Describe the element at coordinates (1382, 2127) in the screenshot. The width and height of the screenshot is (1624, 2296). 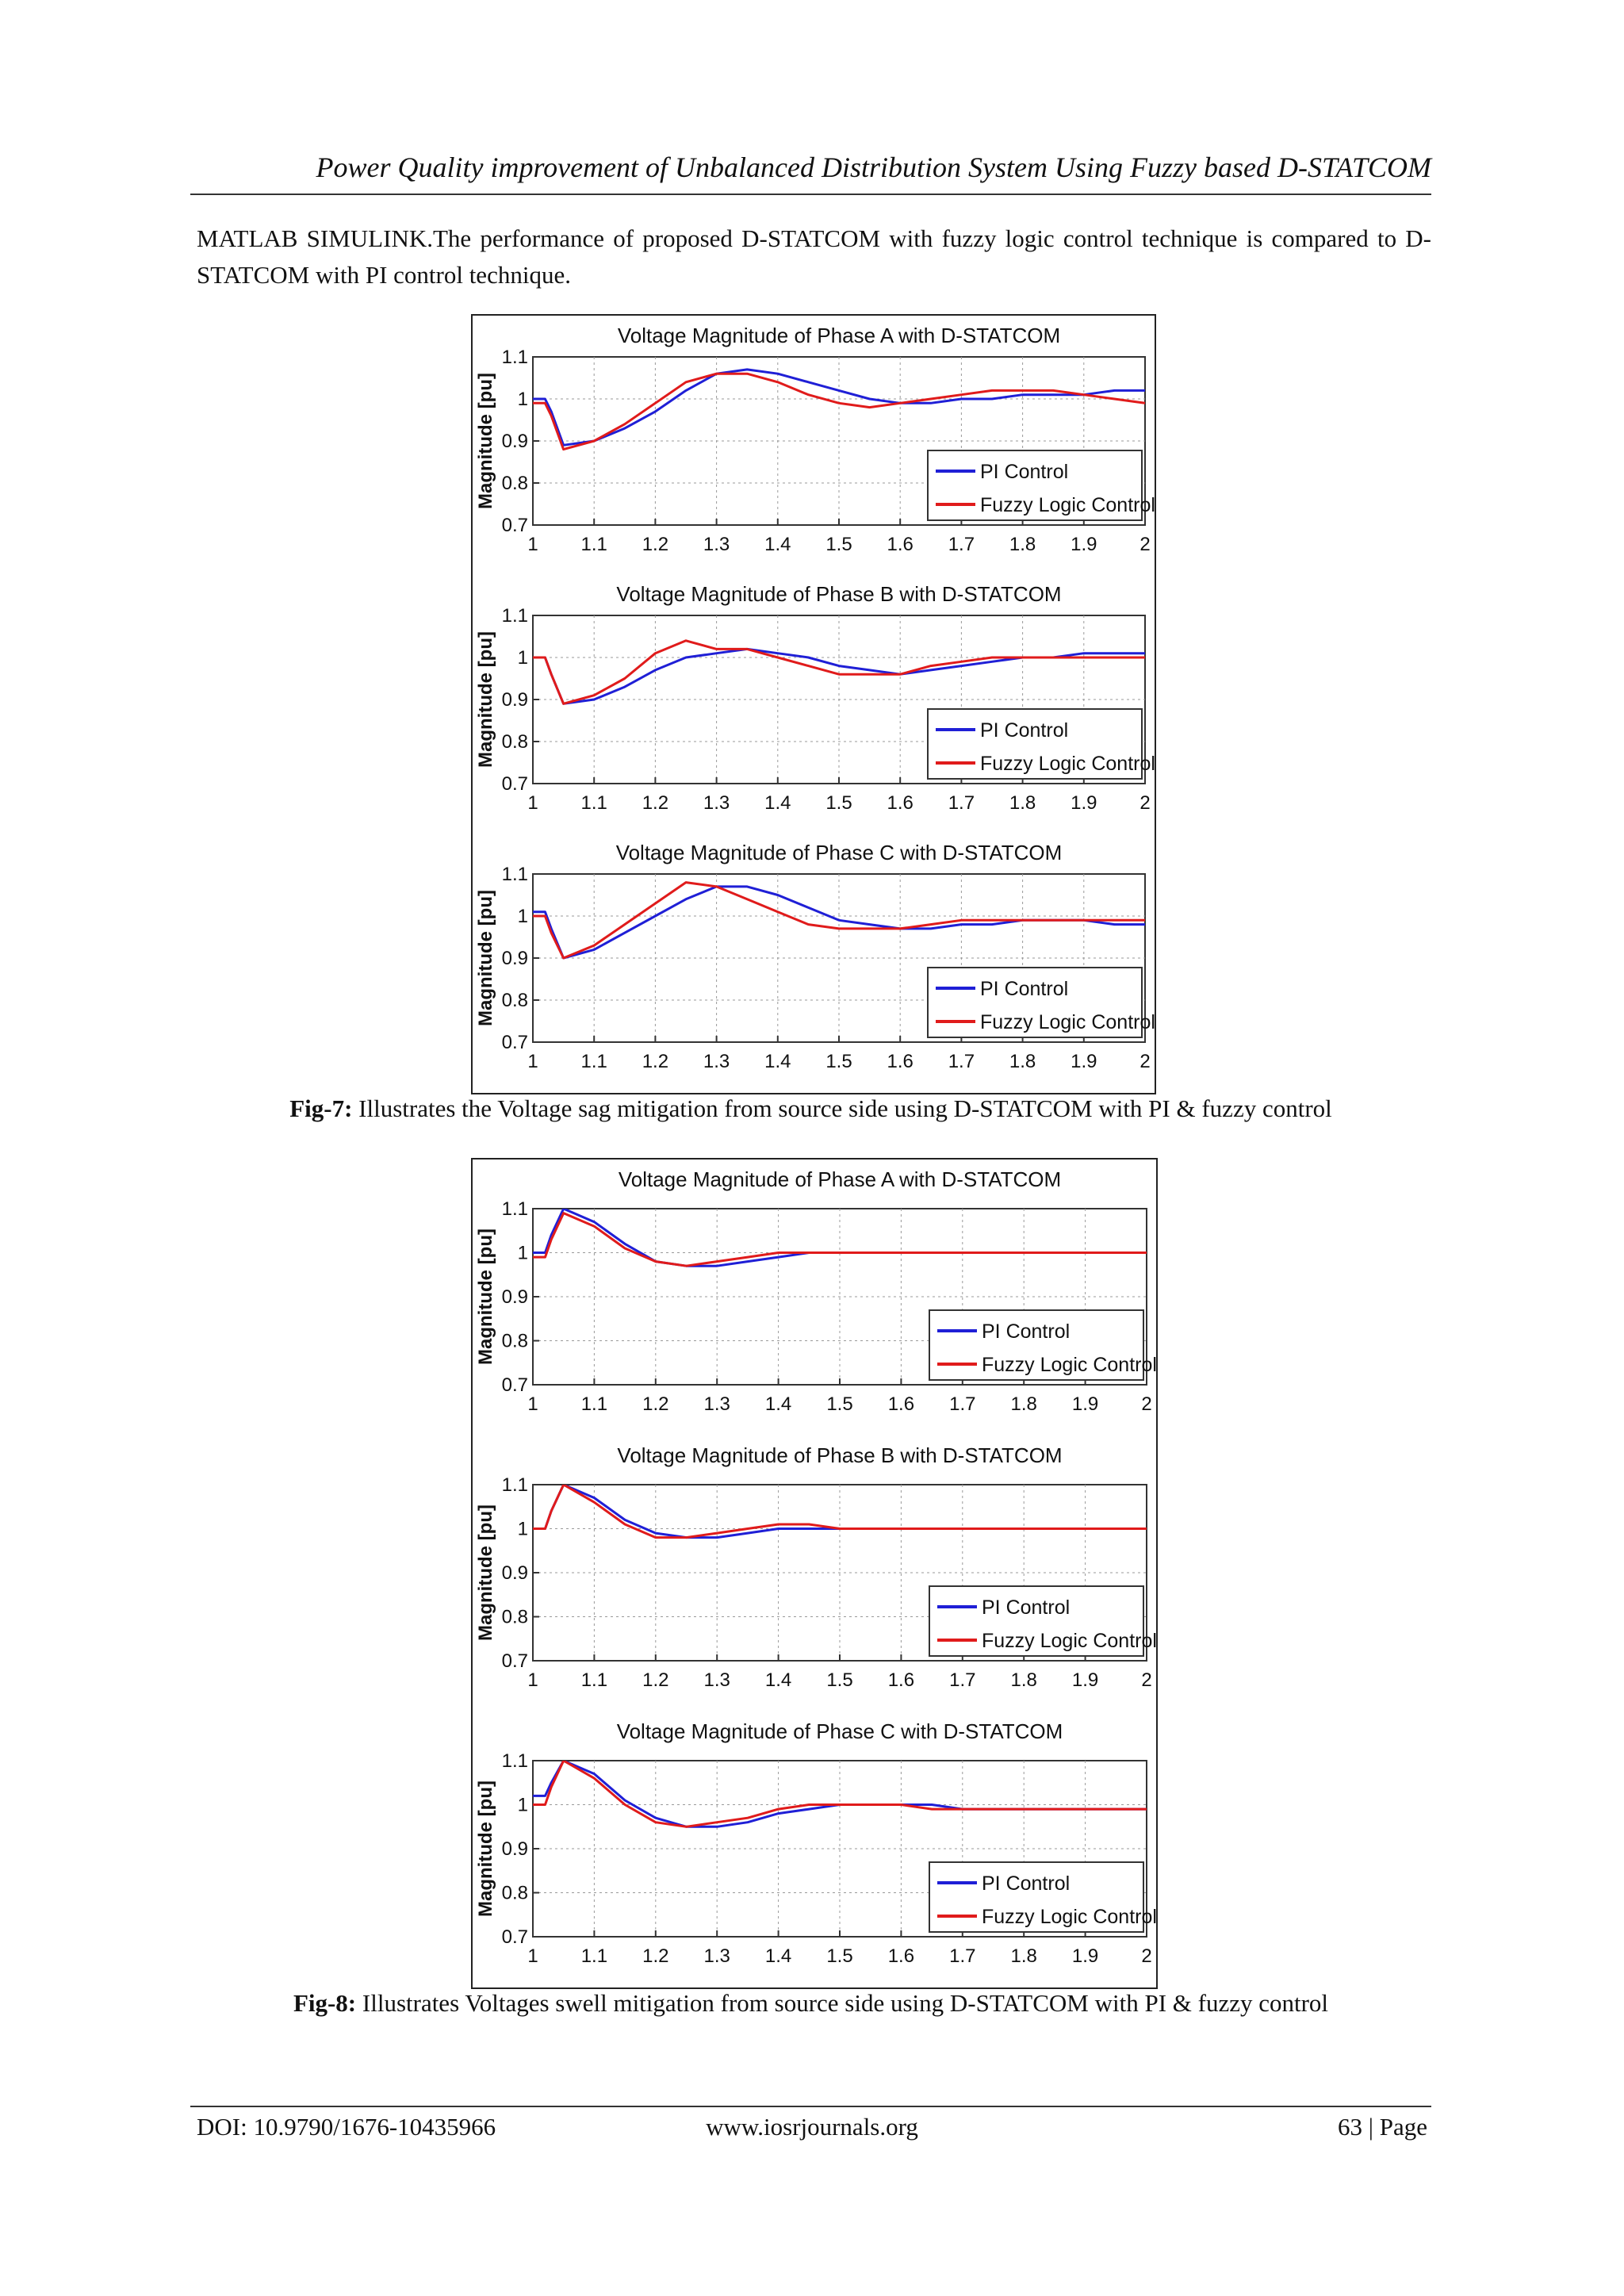
I see `footer-page-number: 63 | Page` at that location.